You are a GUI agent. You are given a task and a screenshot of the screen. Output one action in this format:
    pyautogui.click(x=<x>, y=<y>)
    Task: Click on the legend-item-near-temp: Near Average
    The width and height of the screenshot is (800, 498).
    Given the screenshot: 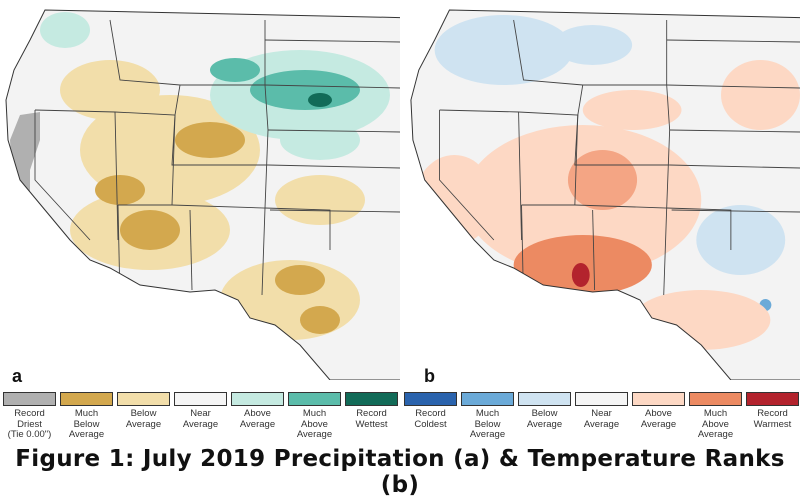 What is the action you would take?
    pyautogui.click(x=601, y=411)
    